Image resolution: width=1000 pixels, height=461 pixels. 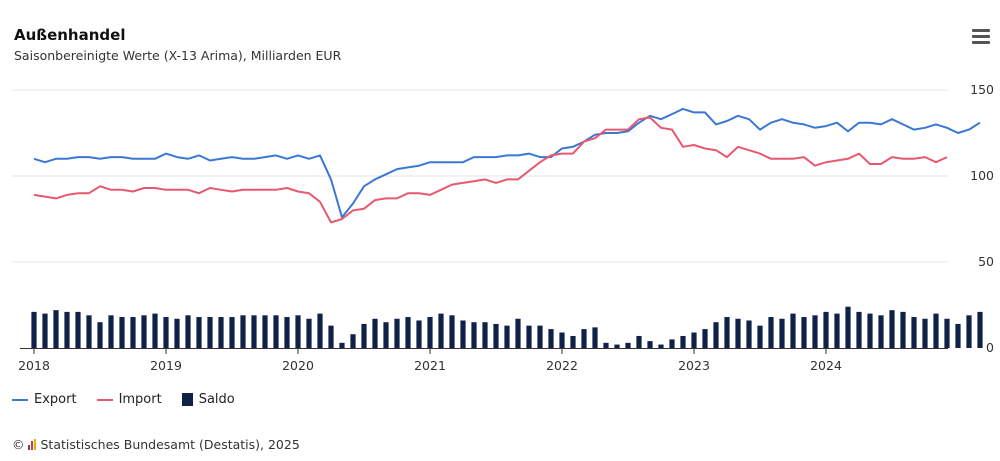 What do you see at coordinates (44, 399) in the screenshot?
I see `legend-item-export: Export` at bounding box center [44, 399].